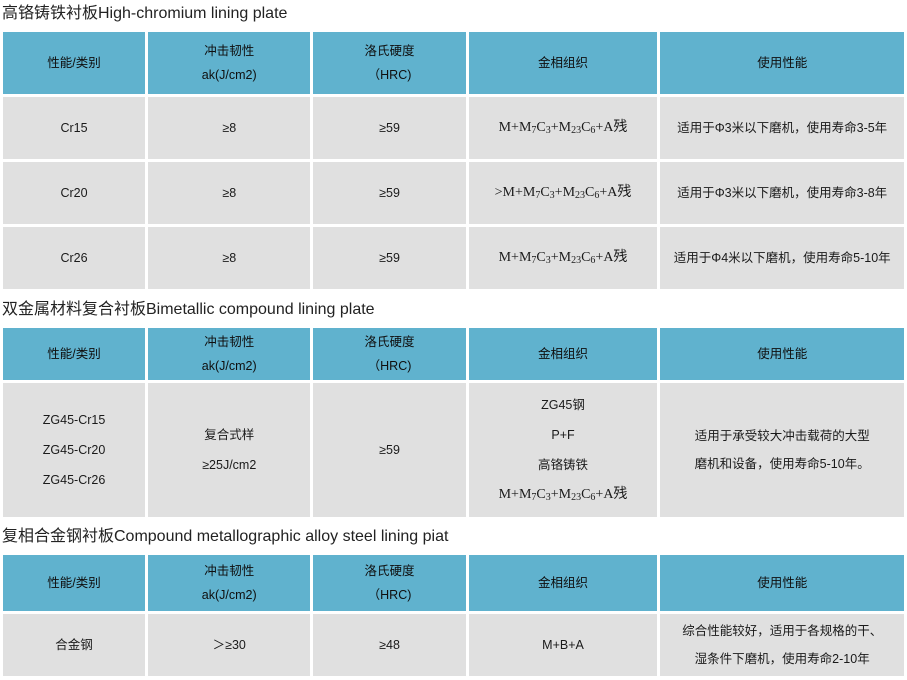 Image resolution: width=907 pixels, height=680 pixels. Describe the element at coordinates (74, 193) in the screenshot. I see `cell-category: Cr20` at that location.